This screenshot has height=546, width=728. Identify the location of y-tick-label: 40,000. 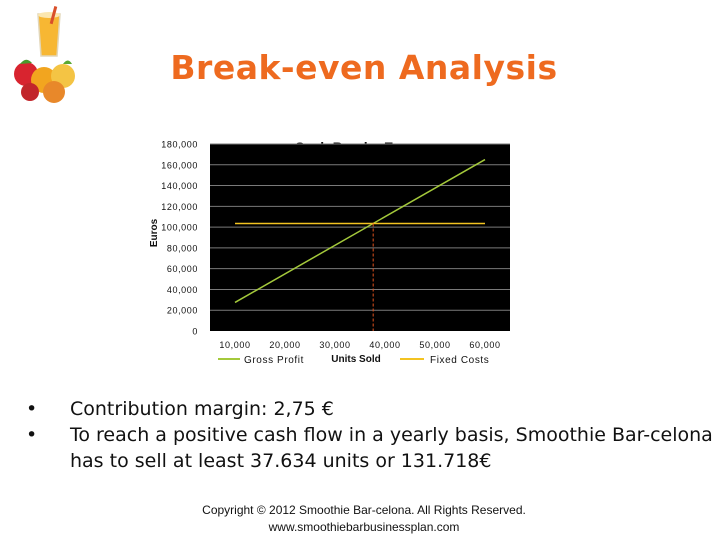
(182, 290).